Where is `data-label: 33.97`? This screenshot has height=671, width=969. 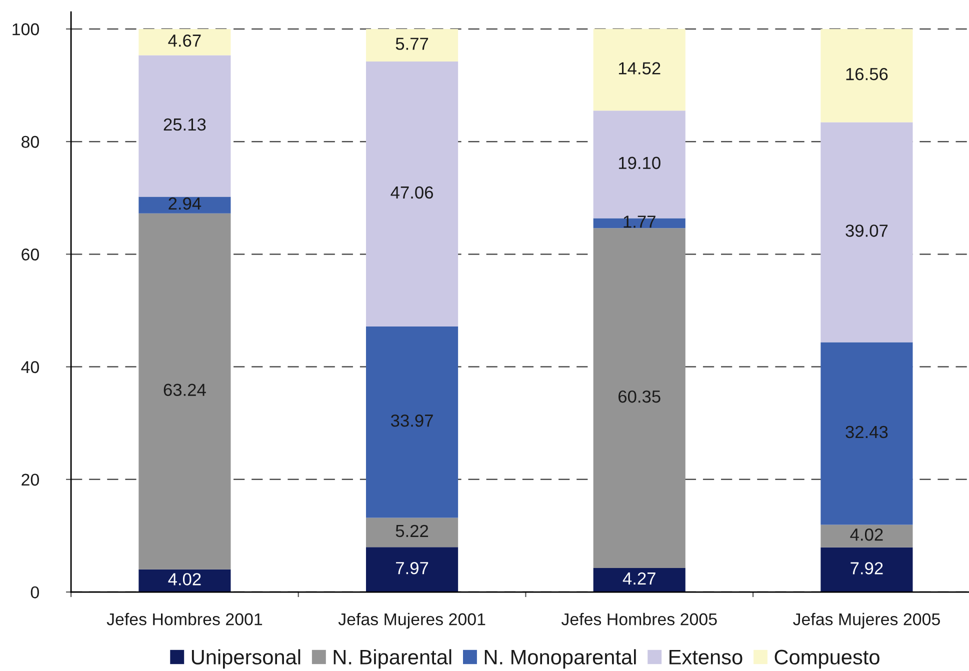 data-label: 33.97 is located at coordinates (411, 420).